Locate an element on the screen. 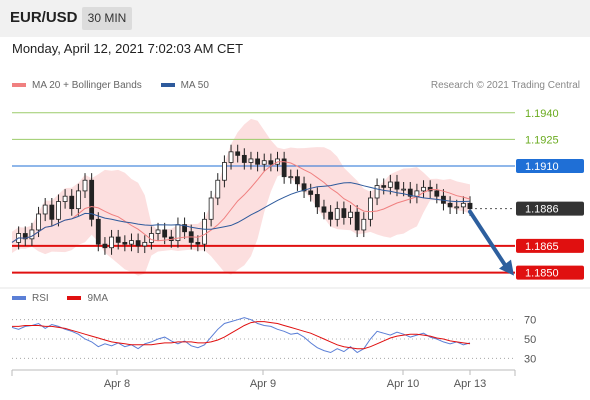  x-tick-label: Apr 8 is located at coordinates (117, 384).